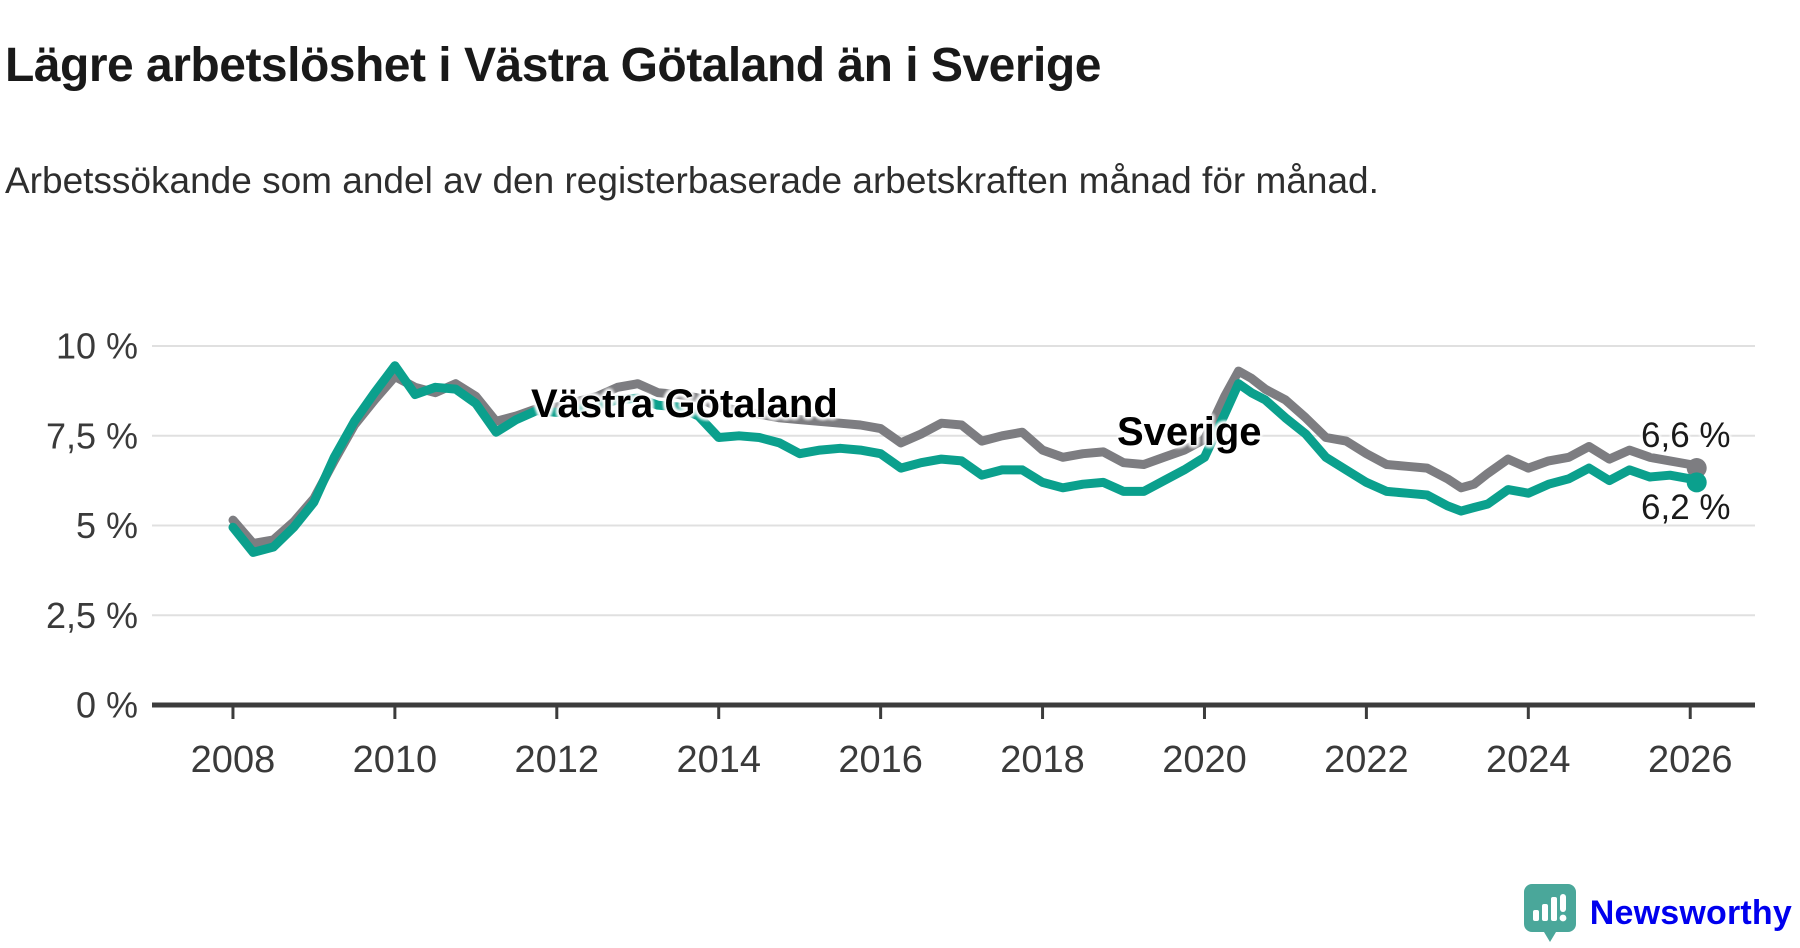  I want to click on y-tick-label: 10 %, so click(97, 346).